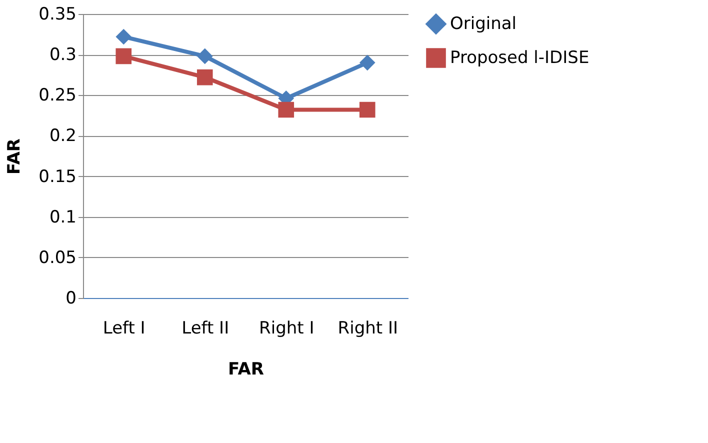 This screenshot has width=708, height=443. I want to click on x-tick-label: Left II, so click(206, 328).